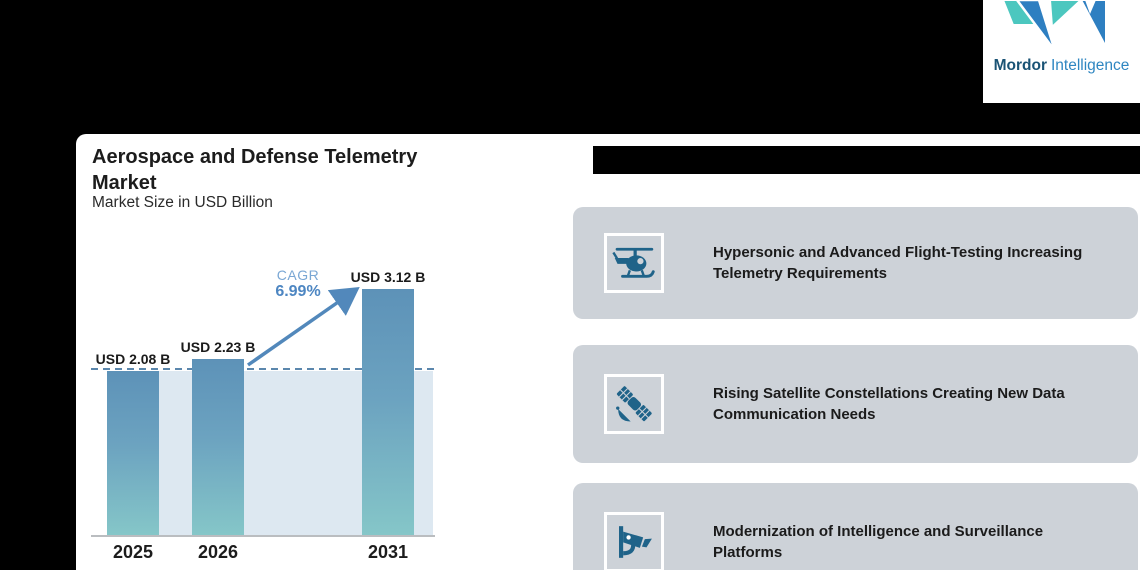 The image size is (1140, 570). I want to click on bar-value-label: USD 2.08 B, so click(133, 359).